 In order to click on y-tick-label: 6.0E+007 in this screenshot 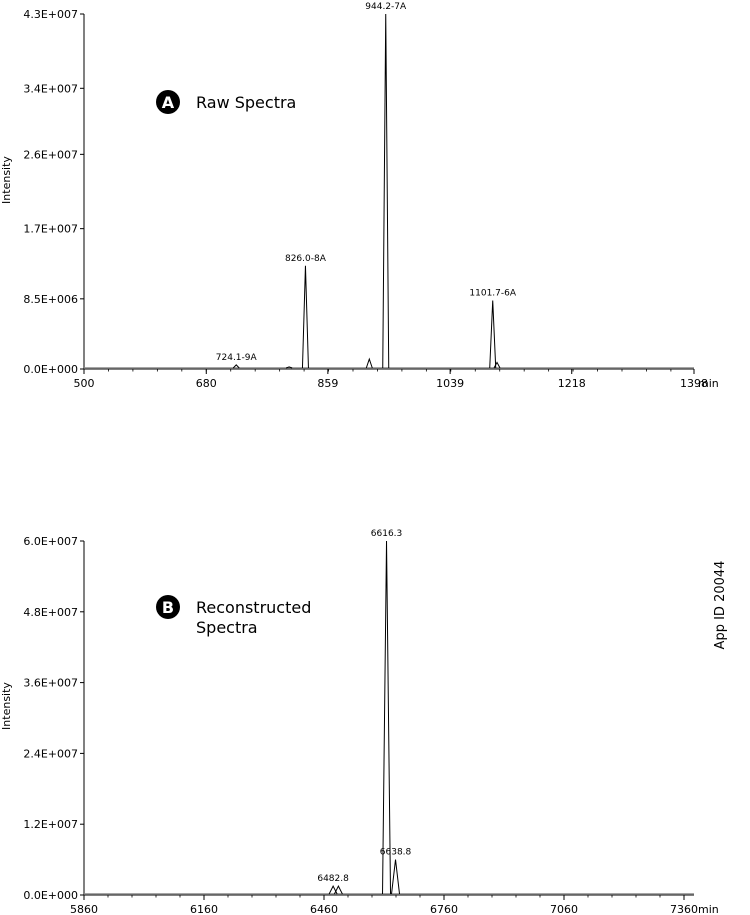, I will do `click(50, 541)`.